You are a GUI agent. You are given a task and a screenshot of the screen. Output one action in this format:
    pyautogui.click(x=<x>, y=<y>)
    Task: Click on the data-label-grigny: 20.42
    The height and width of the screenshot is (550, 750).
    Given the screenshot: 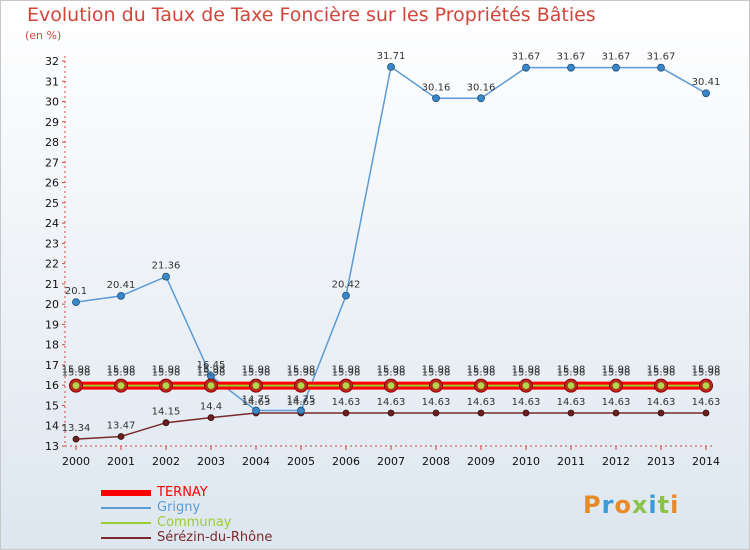 What is the action you would take?
    pyautogui.click(x=346, y=285)
    